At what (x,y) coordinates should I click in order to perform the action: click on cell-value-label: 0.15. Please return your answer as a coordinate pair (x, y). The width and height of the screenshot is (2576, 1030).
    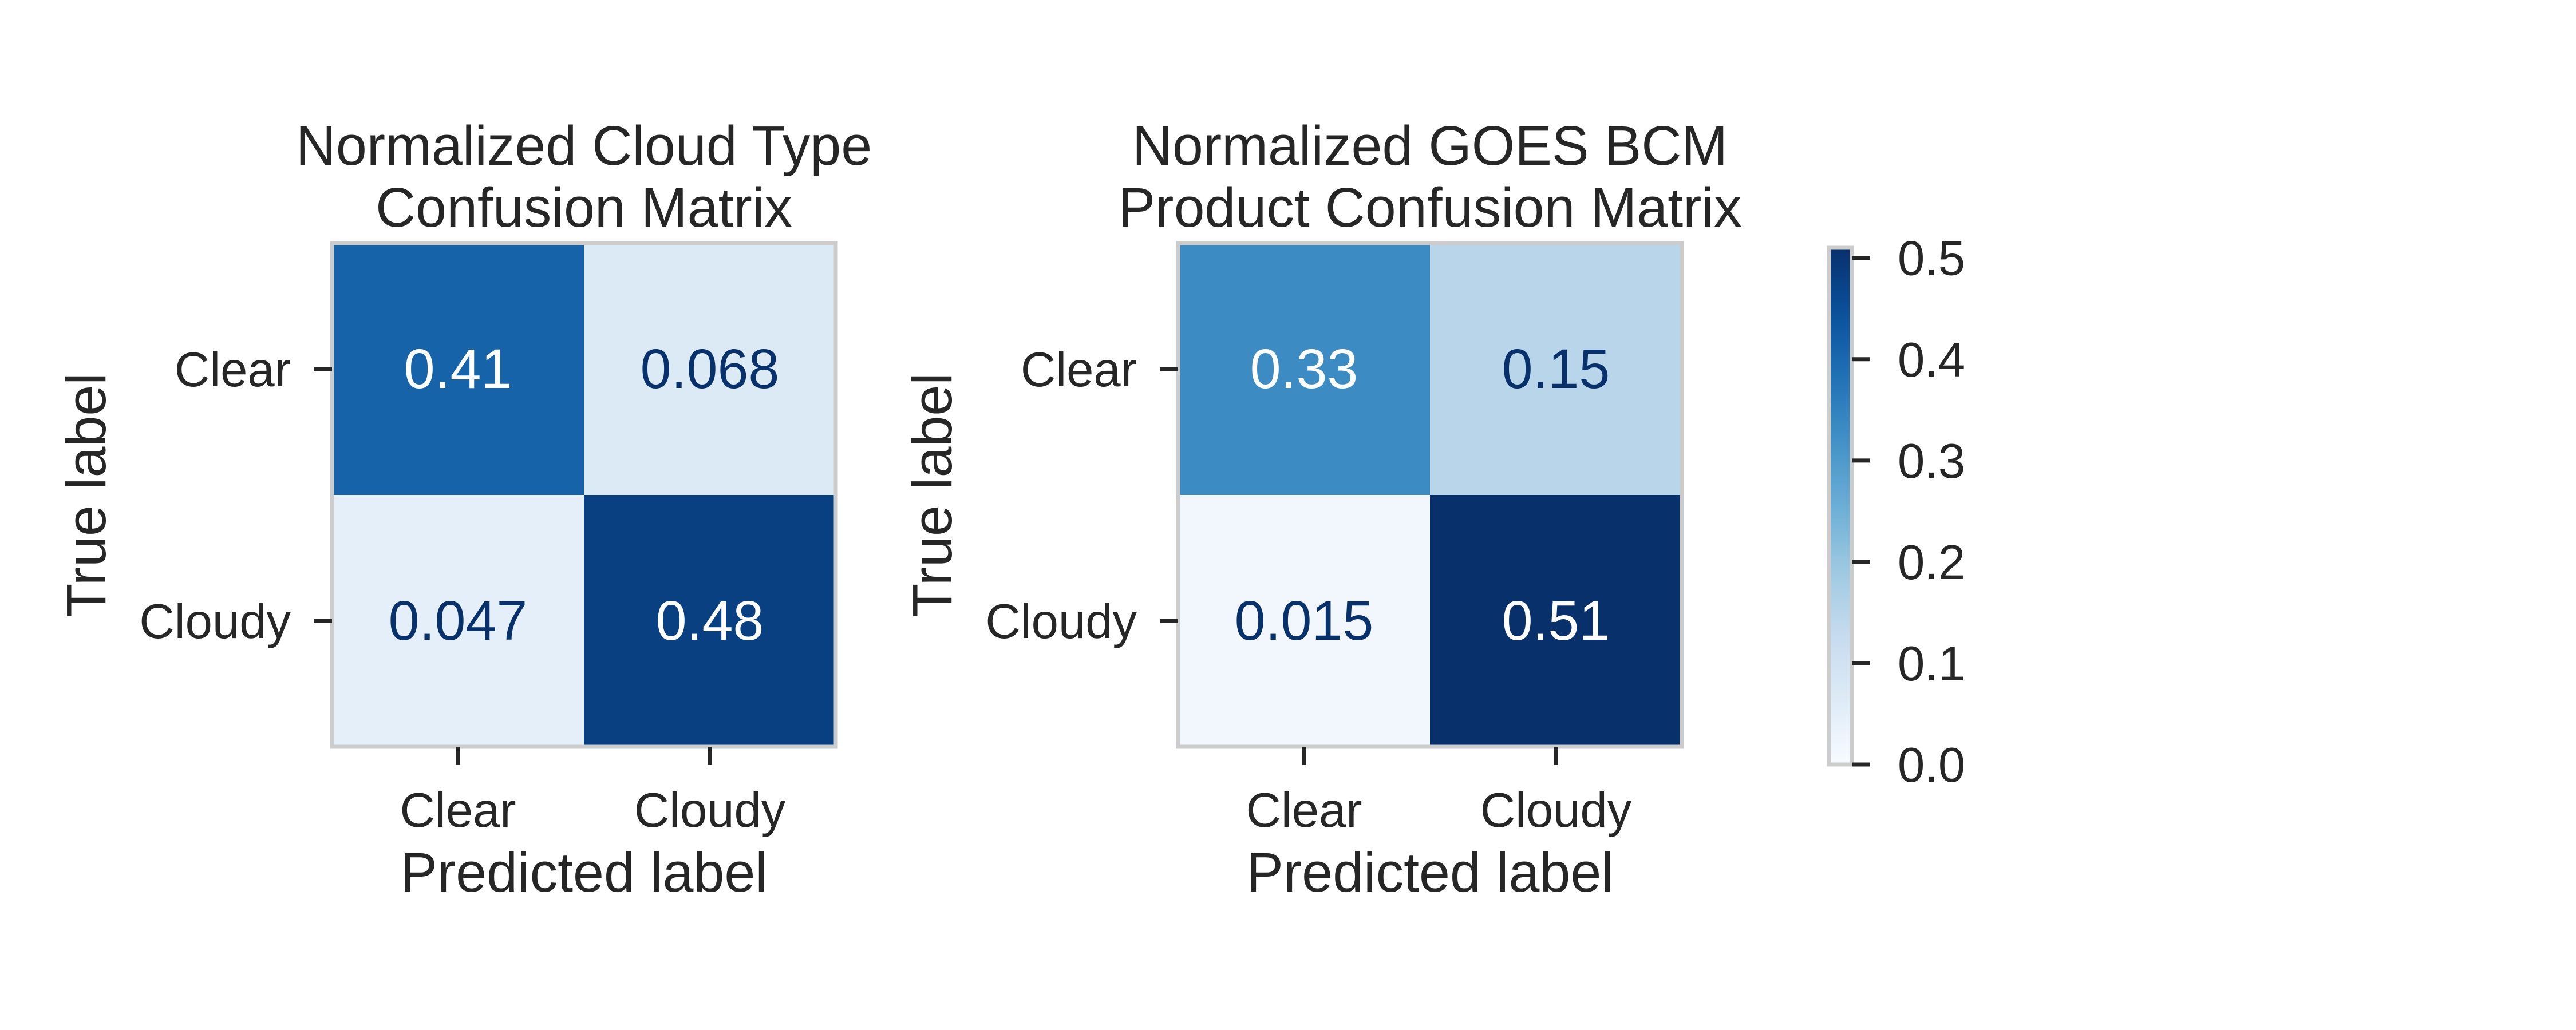
    Looking at the image, I should click on (1556, 369).